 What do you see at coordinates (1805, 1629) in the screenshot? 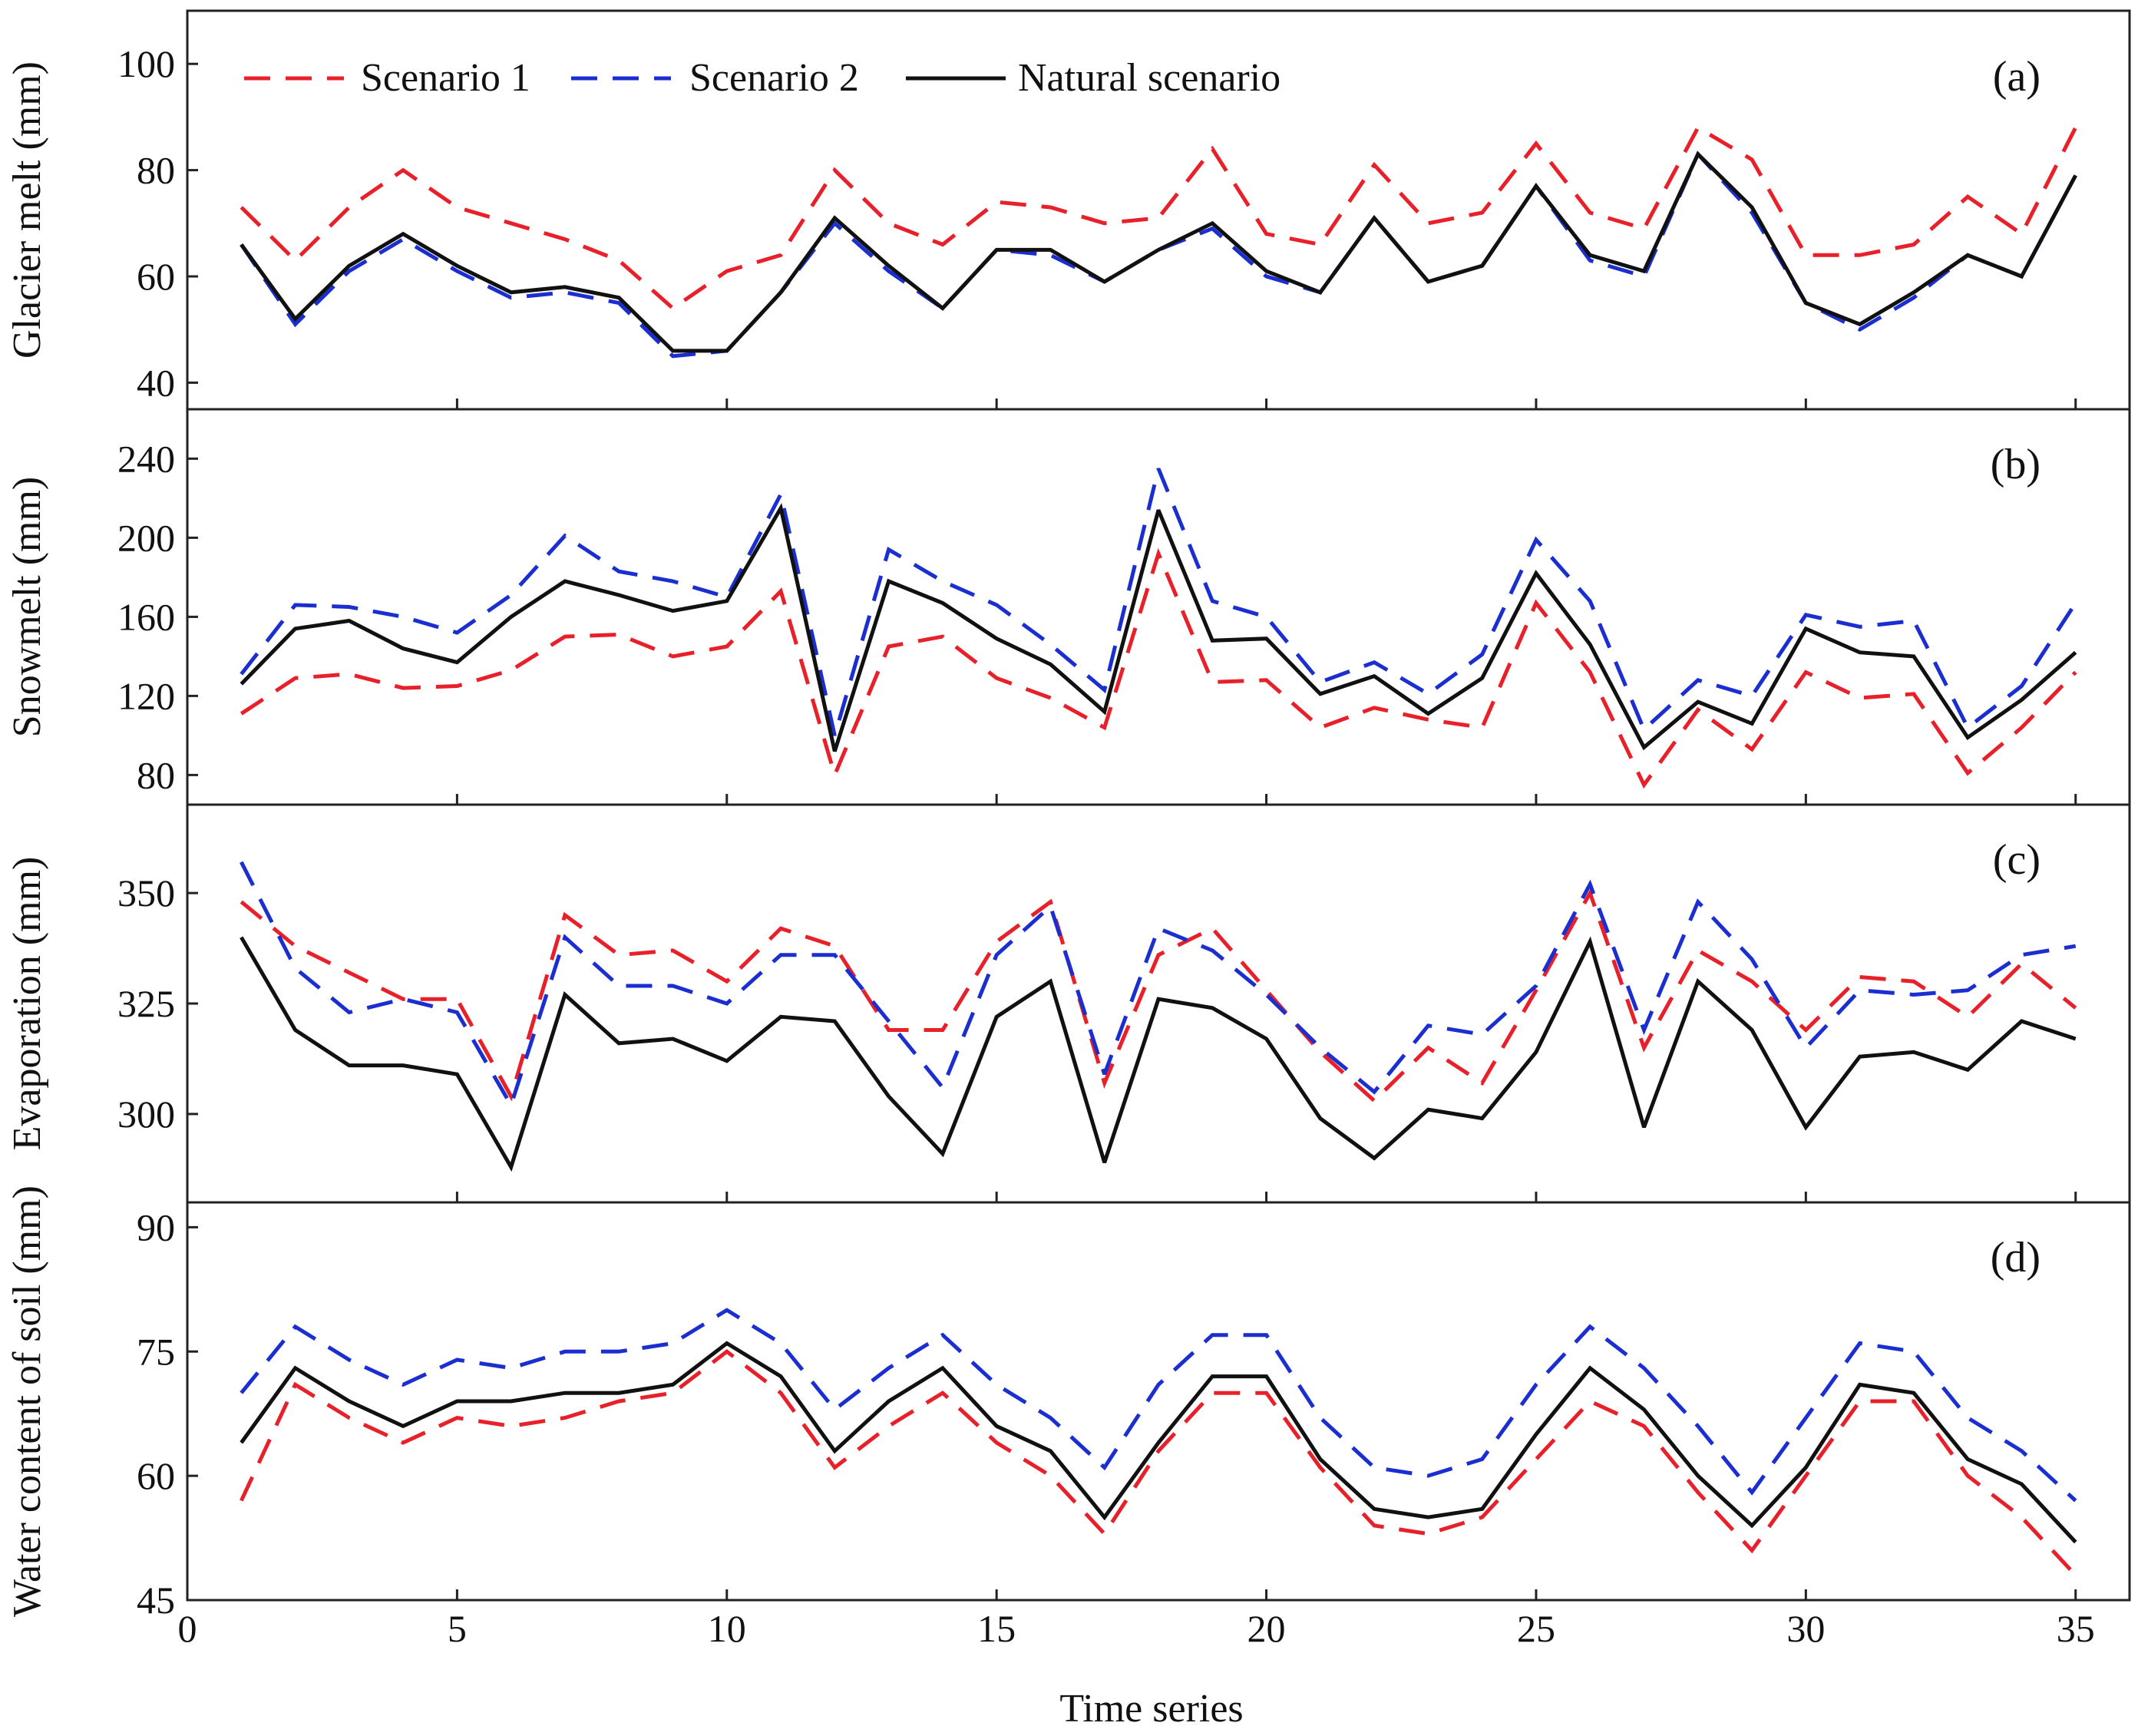
I see `x-tick-label: 30` at bounding box center [1805, 1629].